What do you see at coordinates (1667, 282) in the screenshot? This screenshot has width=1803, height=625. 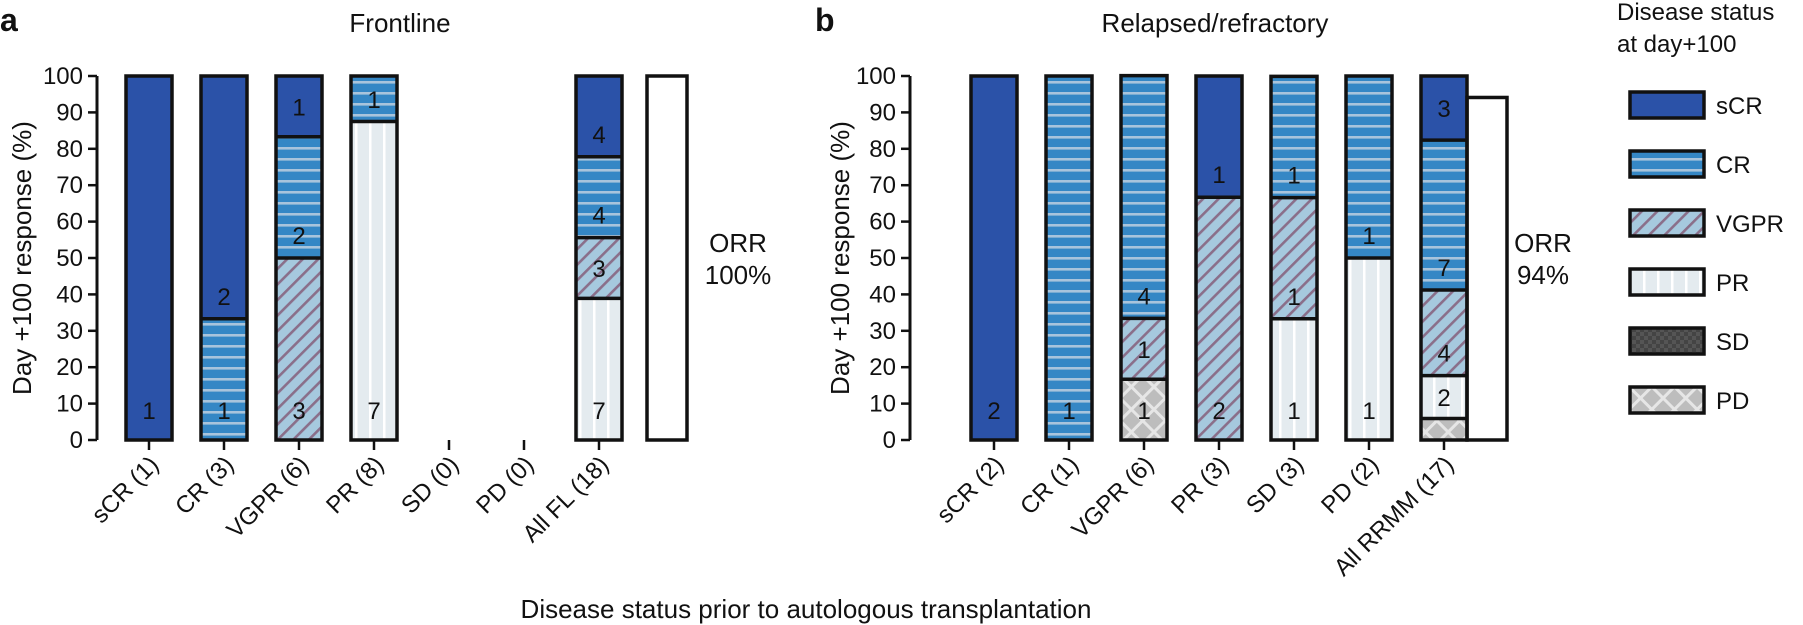 I see `legend-swatch-pr` at bounding box center [1667, 282].